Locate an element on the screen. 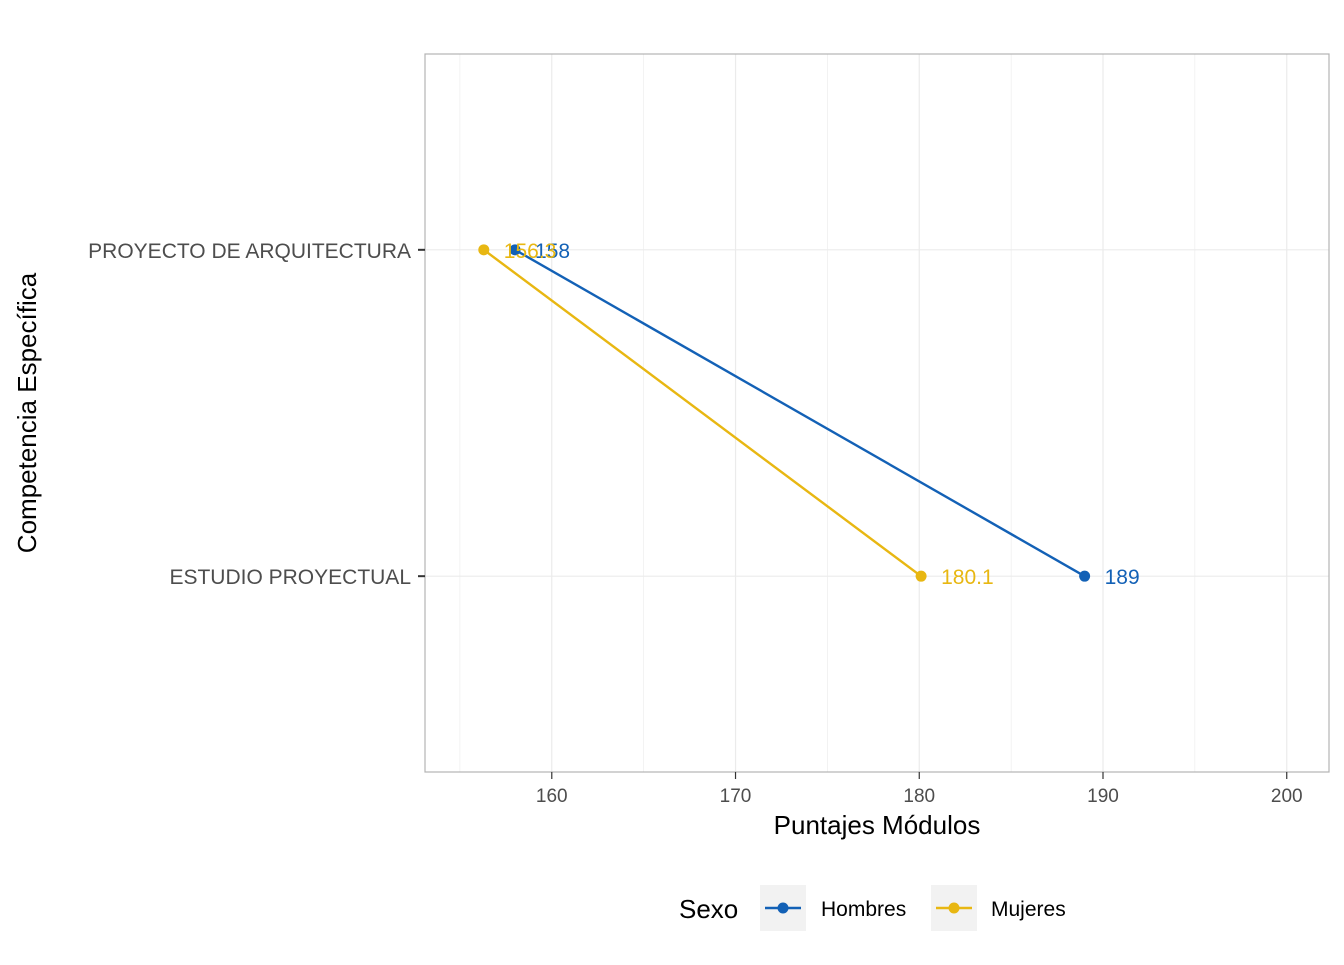  x-tick-label: 160 is located at coordinates (552, 796).